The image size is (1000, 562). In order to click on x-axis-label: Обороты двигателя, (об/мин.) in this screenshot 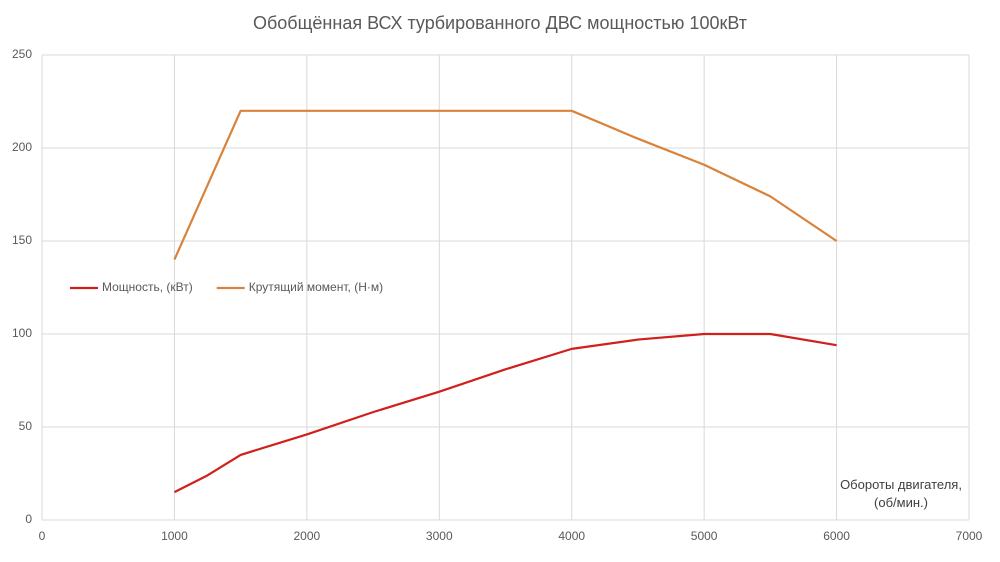, I will do `click(901, 493)`.